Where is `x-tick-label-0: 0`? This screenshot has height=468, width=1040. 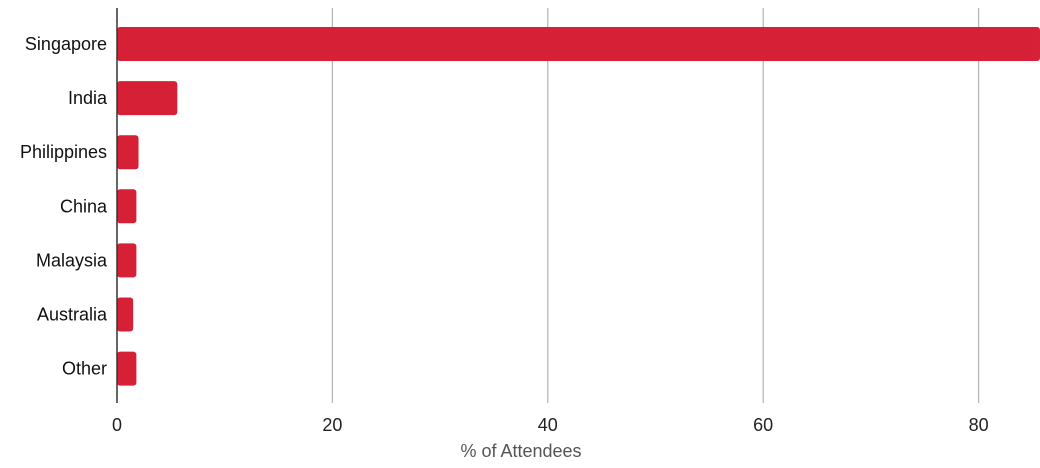
x-tick-label-0: 0 is located at coordinates (117, 425).